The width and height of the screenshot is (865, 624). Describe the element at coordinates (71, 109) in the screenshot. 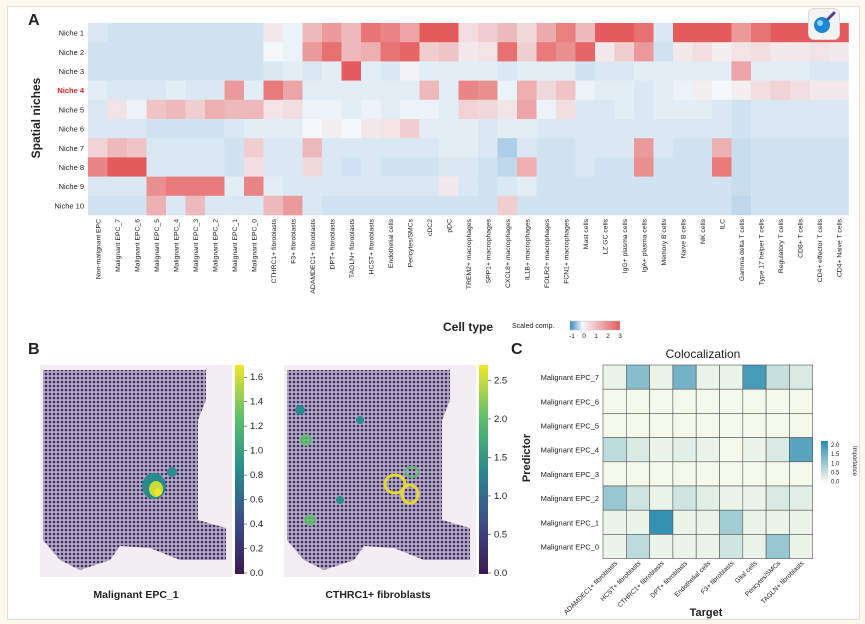

I see `heatmap-a-row-label: Niche 5` at that location.